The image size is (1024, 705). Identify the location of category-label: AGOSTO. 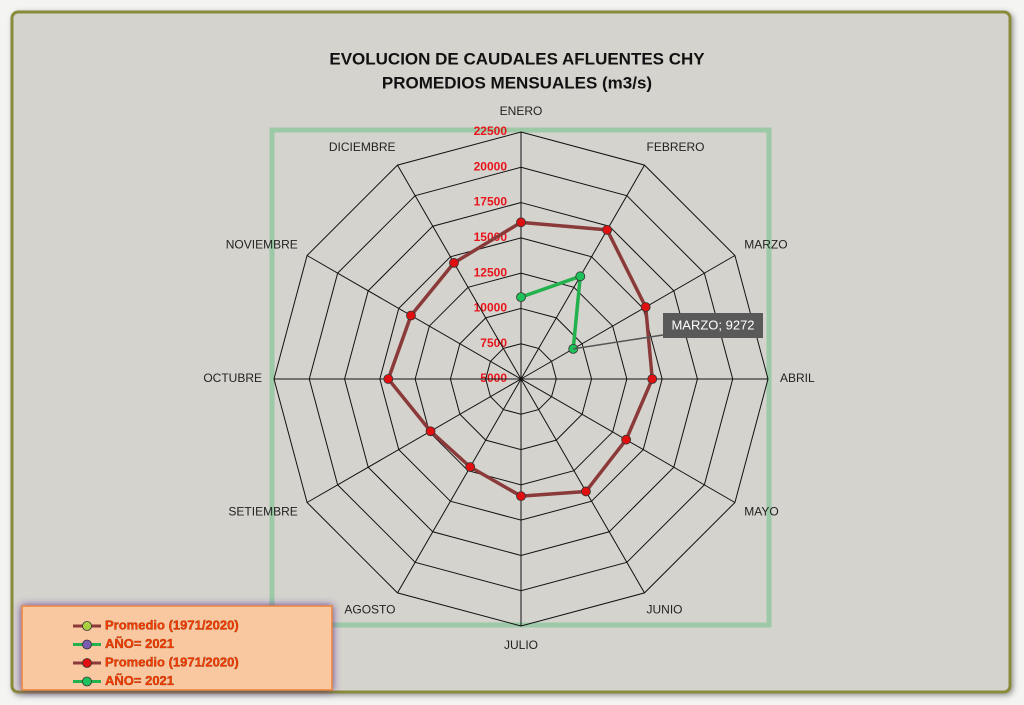
(369, 609).